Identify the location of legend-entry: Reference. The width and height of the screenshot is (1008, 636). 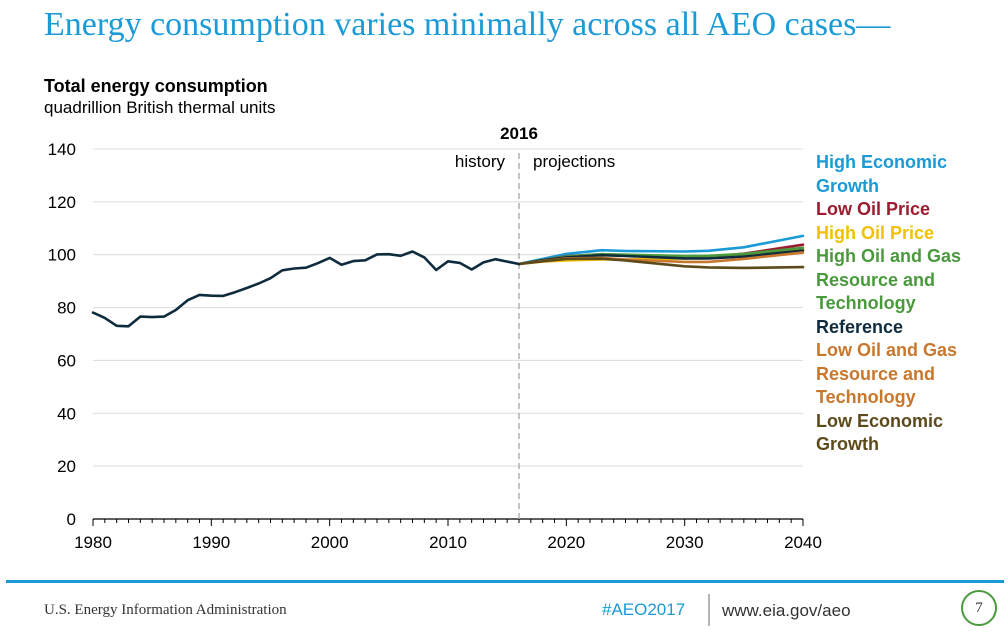
(860, 326).